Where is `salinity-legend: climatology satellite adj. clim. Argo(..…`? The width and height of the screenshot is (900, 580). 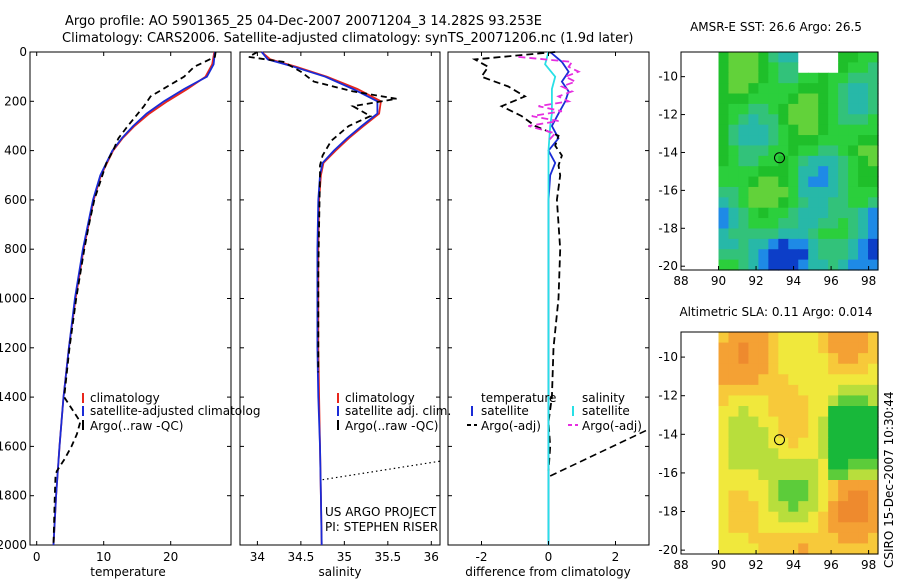
salinity-legend: climatology satellite adj. clim. Argo(..… is located at coordinates (394, 412).